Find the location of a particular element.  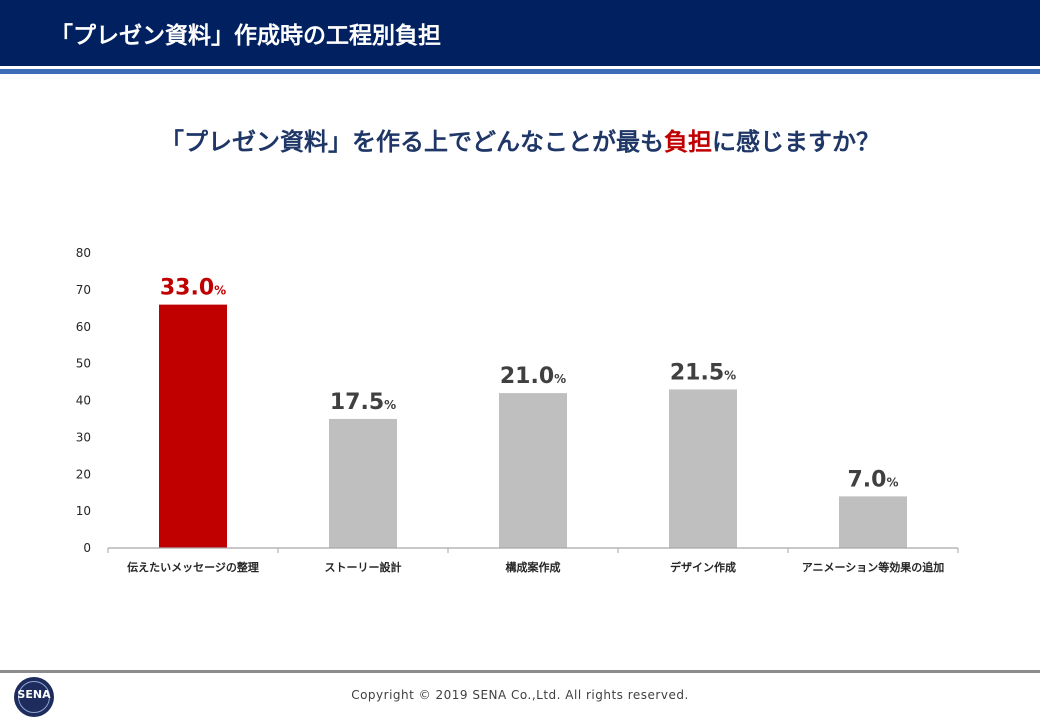

x-tick-label: ストーリー設計 is located at coordinates (363, 567).